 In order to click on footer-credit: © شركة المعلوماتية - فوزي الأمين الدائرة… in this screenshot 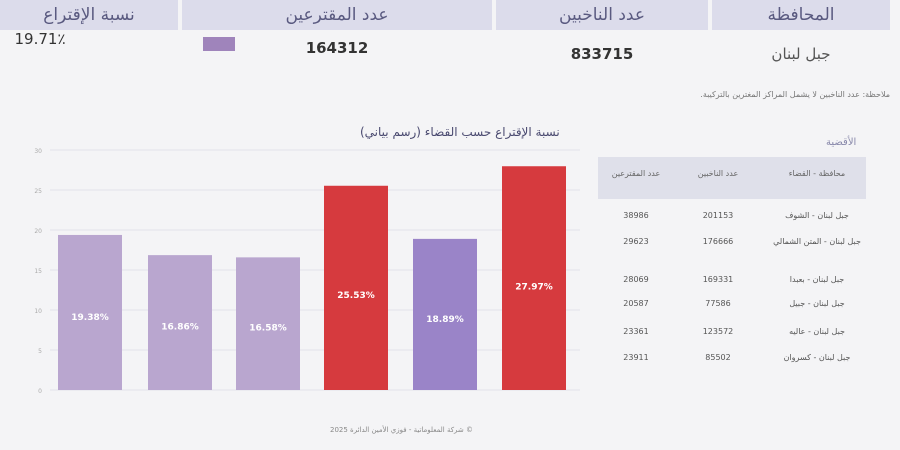, I will do `click(401, 430)`.